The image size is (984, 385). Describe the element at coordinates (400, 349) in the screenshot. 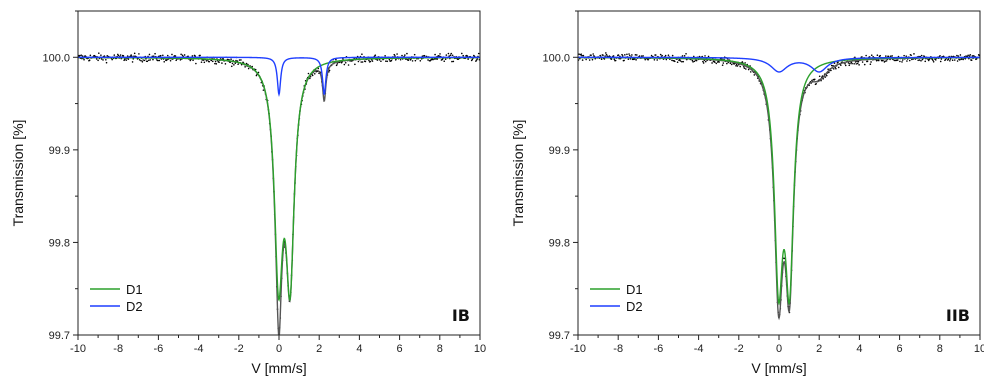

I see `x-tick-label: 6` at that location.